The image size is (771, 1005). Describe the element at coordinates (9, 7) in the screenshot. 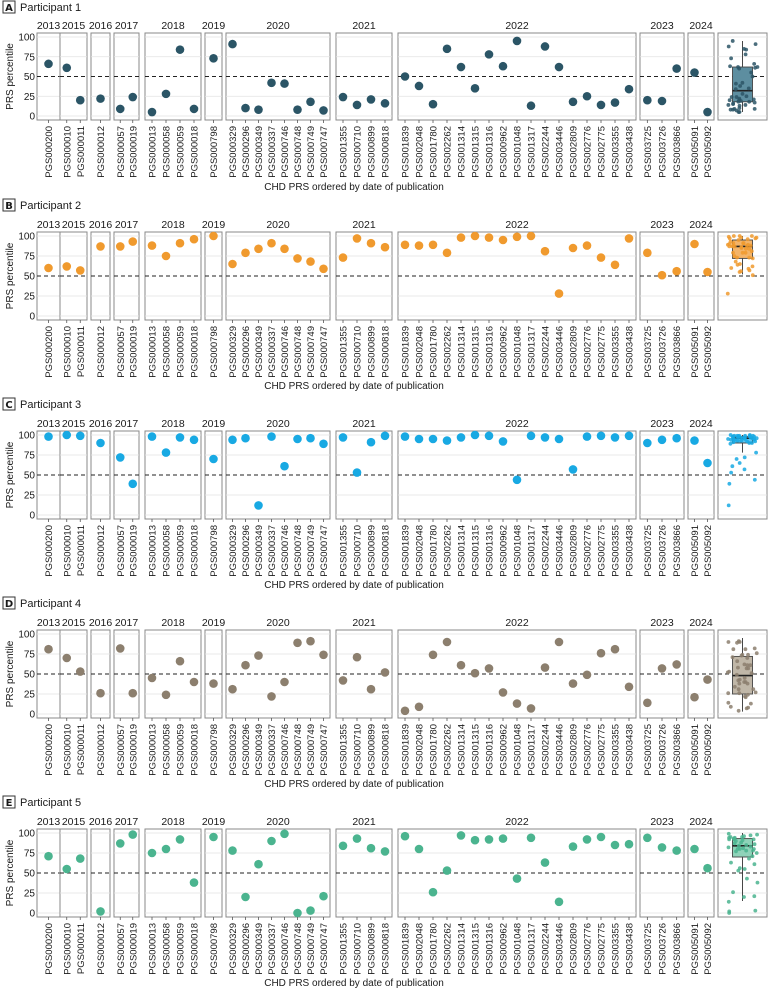

I see `panel-letter-box` at that location.